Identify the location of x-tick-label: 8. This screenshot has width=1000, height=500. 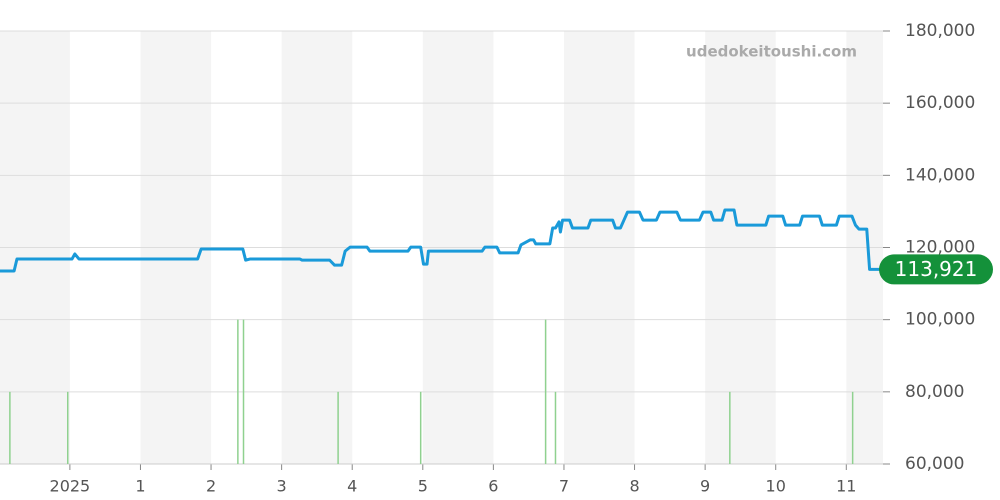
(634, 486).